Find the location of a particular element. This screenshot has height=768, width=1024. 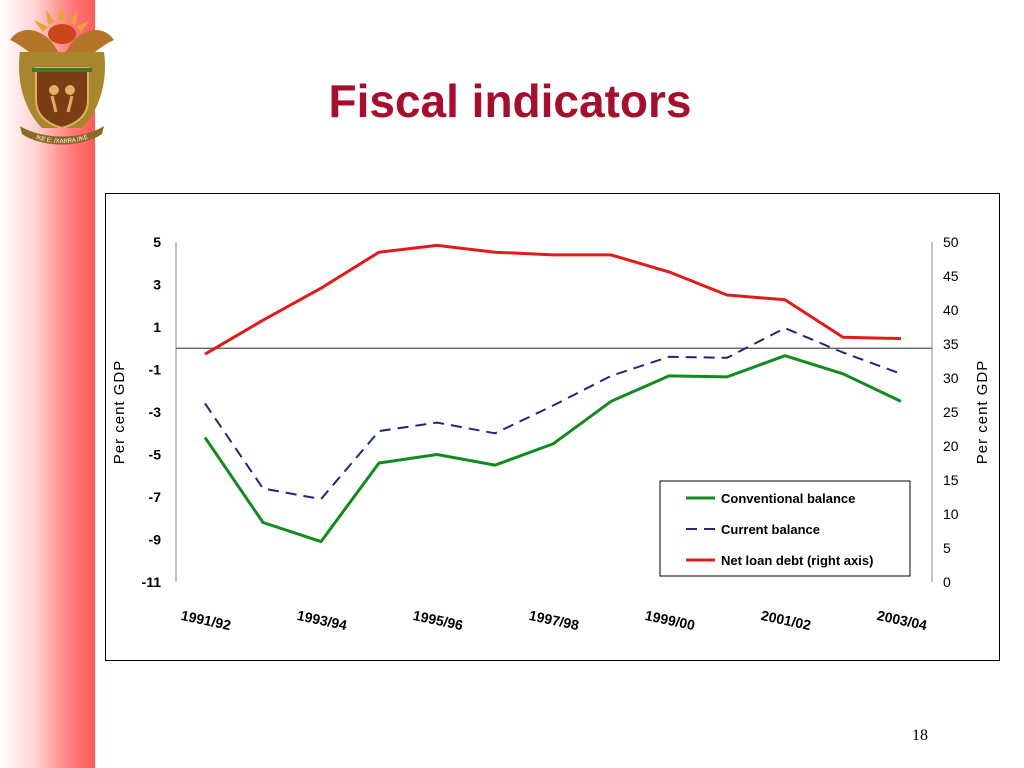

left-tick-label: -3 is located at coordinates (155, 412).